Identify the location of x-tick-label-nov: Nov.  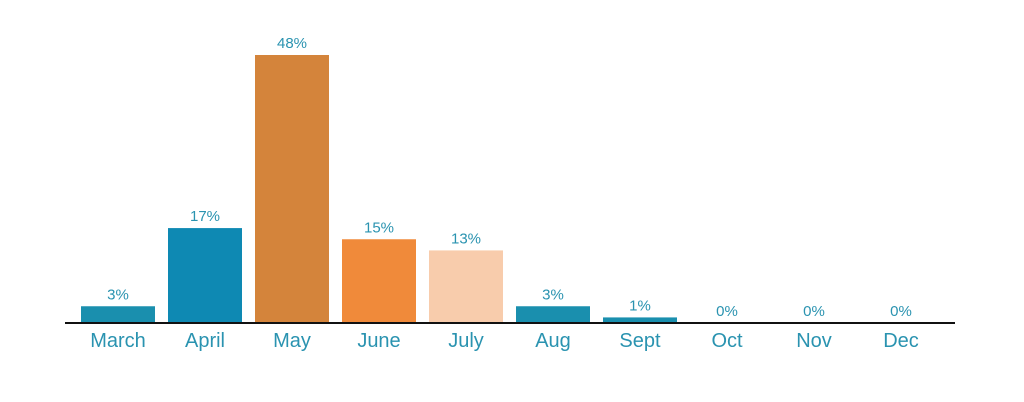
(814, 341).